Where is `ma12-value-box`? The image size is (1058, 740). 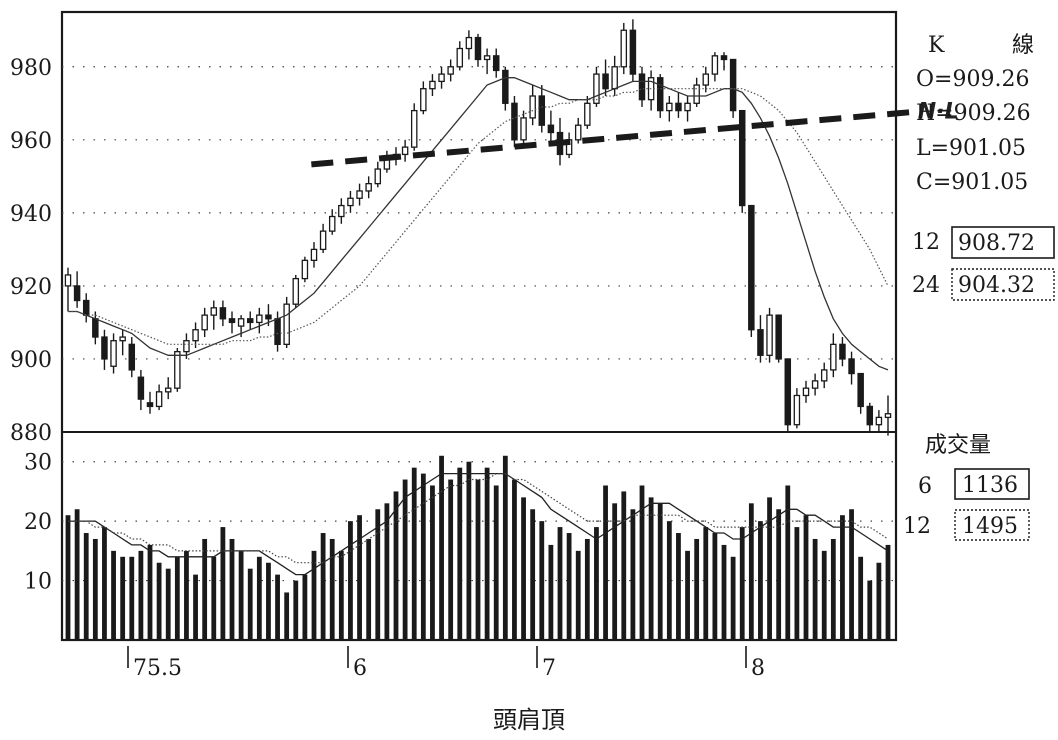
ma12-value-box is located at coordinates (1003, 242).